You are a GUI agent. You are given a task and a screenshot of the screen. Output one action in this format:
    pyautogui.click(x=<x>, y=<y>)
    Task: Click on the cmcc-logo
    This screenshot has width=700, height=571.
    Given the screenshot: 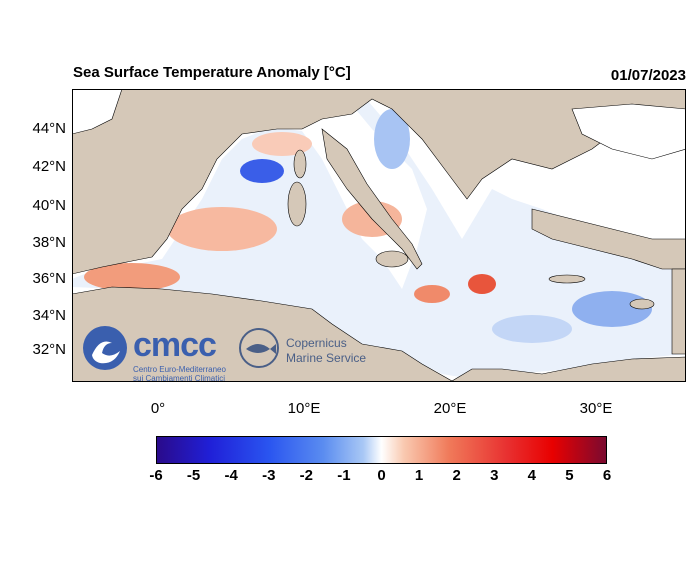 What is the action you would take?
    pyautogui.click(x=105, y=350)
    